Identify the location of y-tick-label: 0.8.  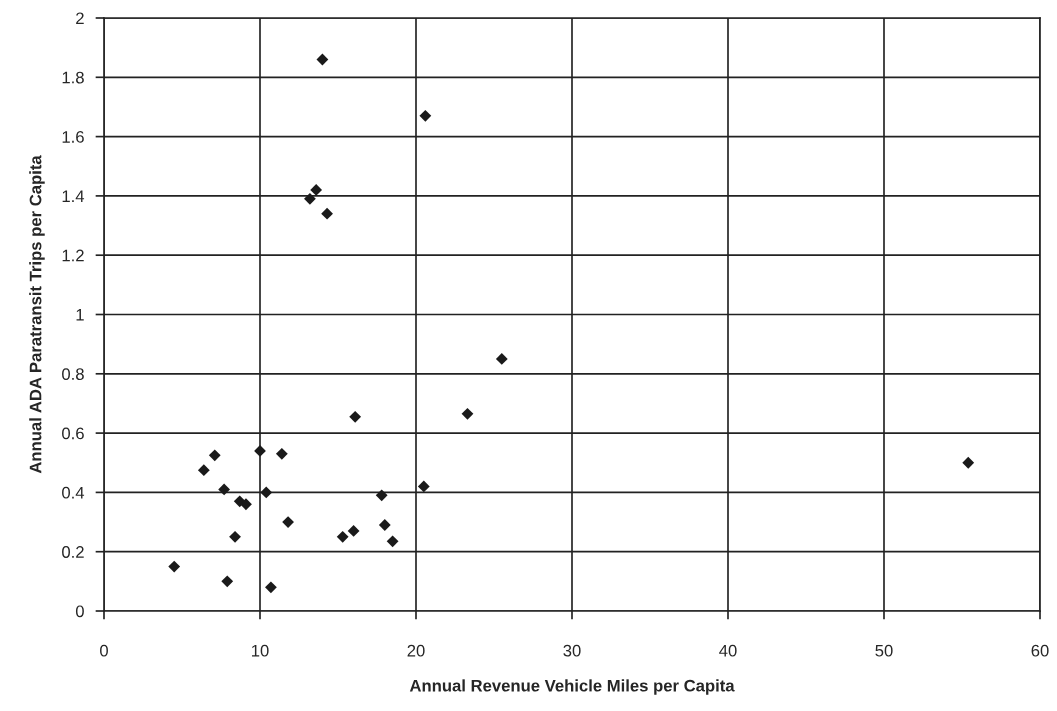
(73, 374).